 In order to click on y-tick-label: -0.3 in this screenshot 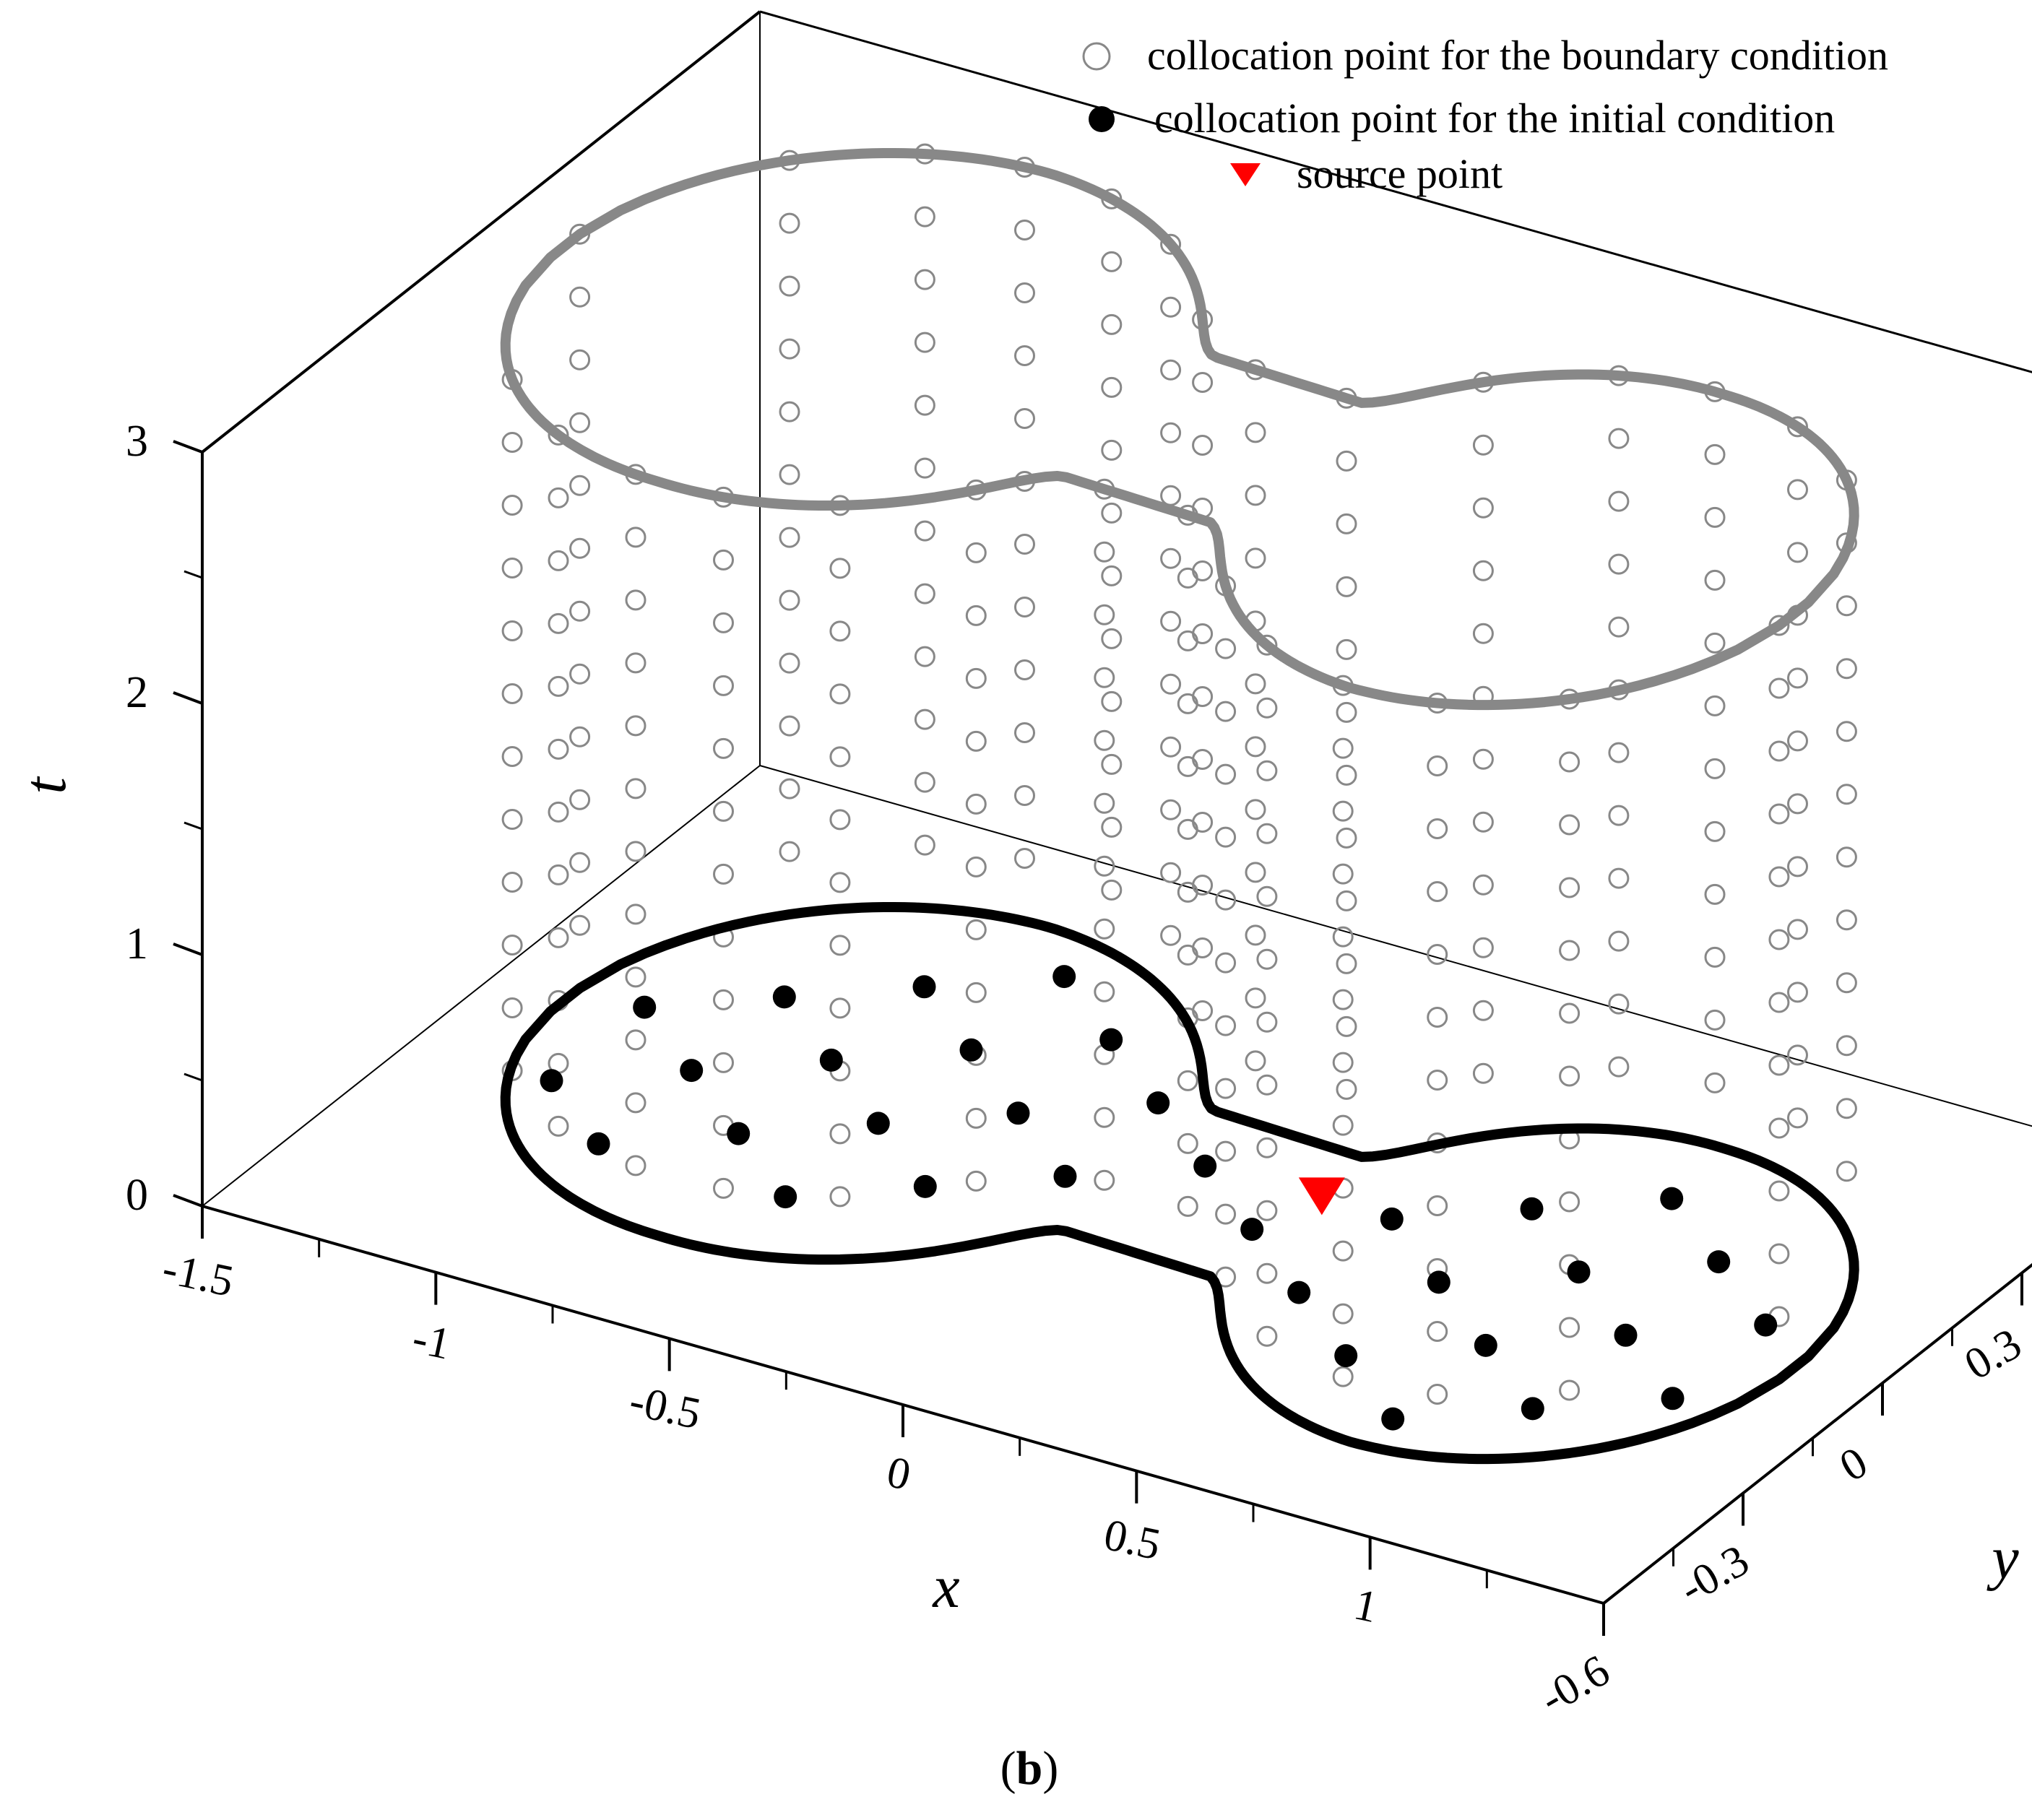, I will do `click(1714, 1574)`.